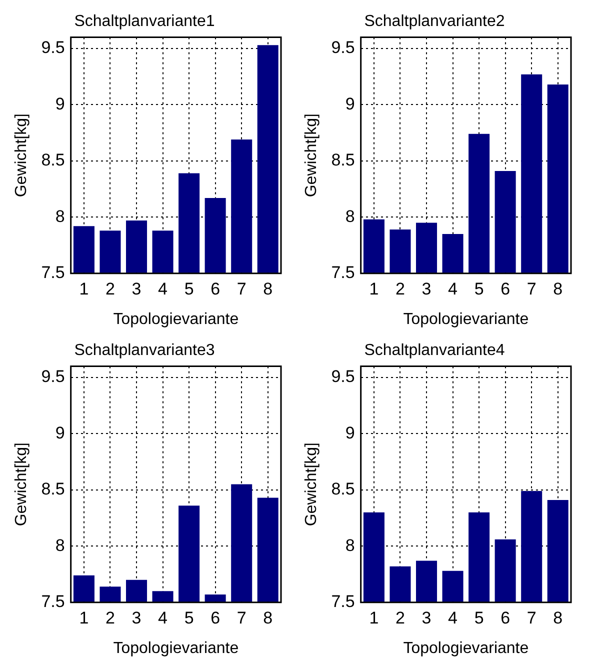 The width and height of the screenshot is (595, 672). What do you see at coordinates (144, 351) in the screenshot?
I see `chart-title: Schaltplanvariante3` at bounding box center [144, 351].